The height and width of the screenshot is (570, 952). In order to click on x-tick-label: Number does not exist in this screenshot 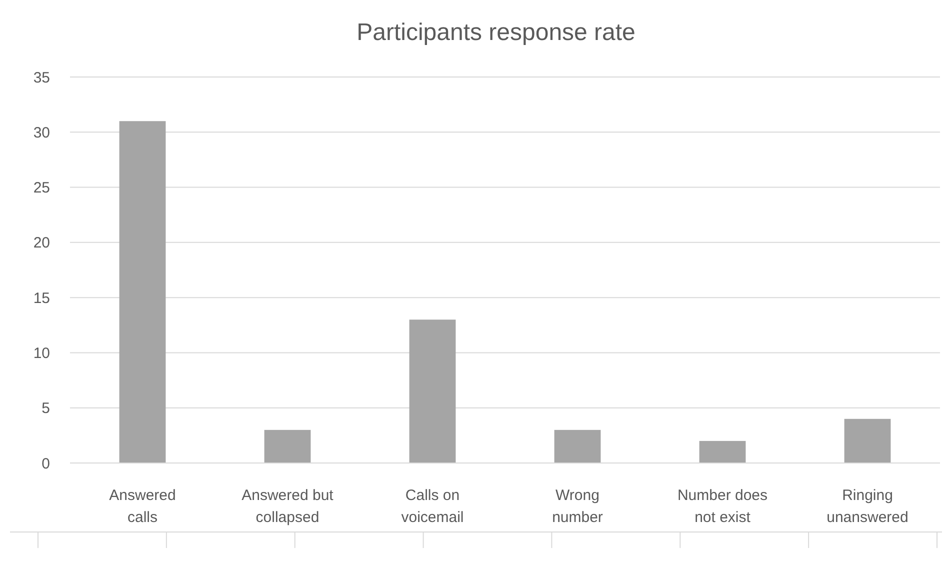, I will do `click(722, 506)`.